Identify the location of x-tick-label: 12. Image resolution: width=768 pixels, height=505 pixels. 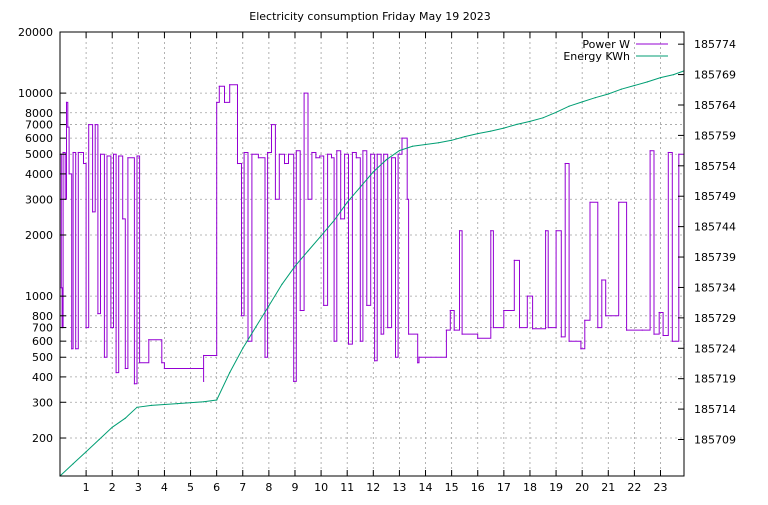
(373, 487).